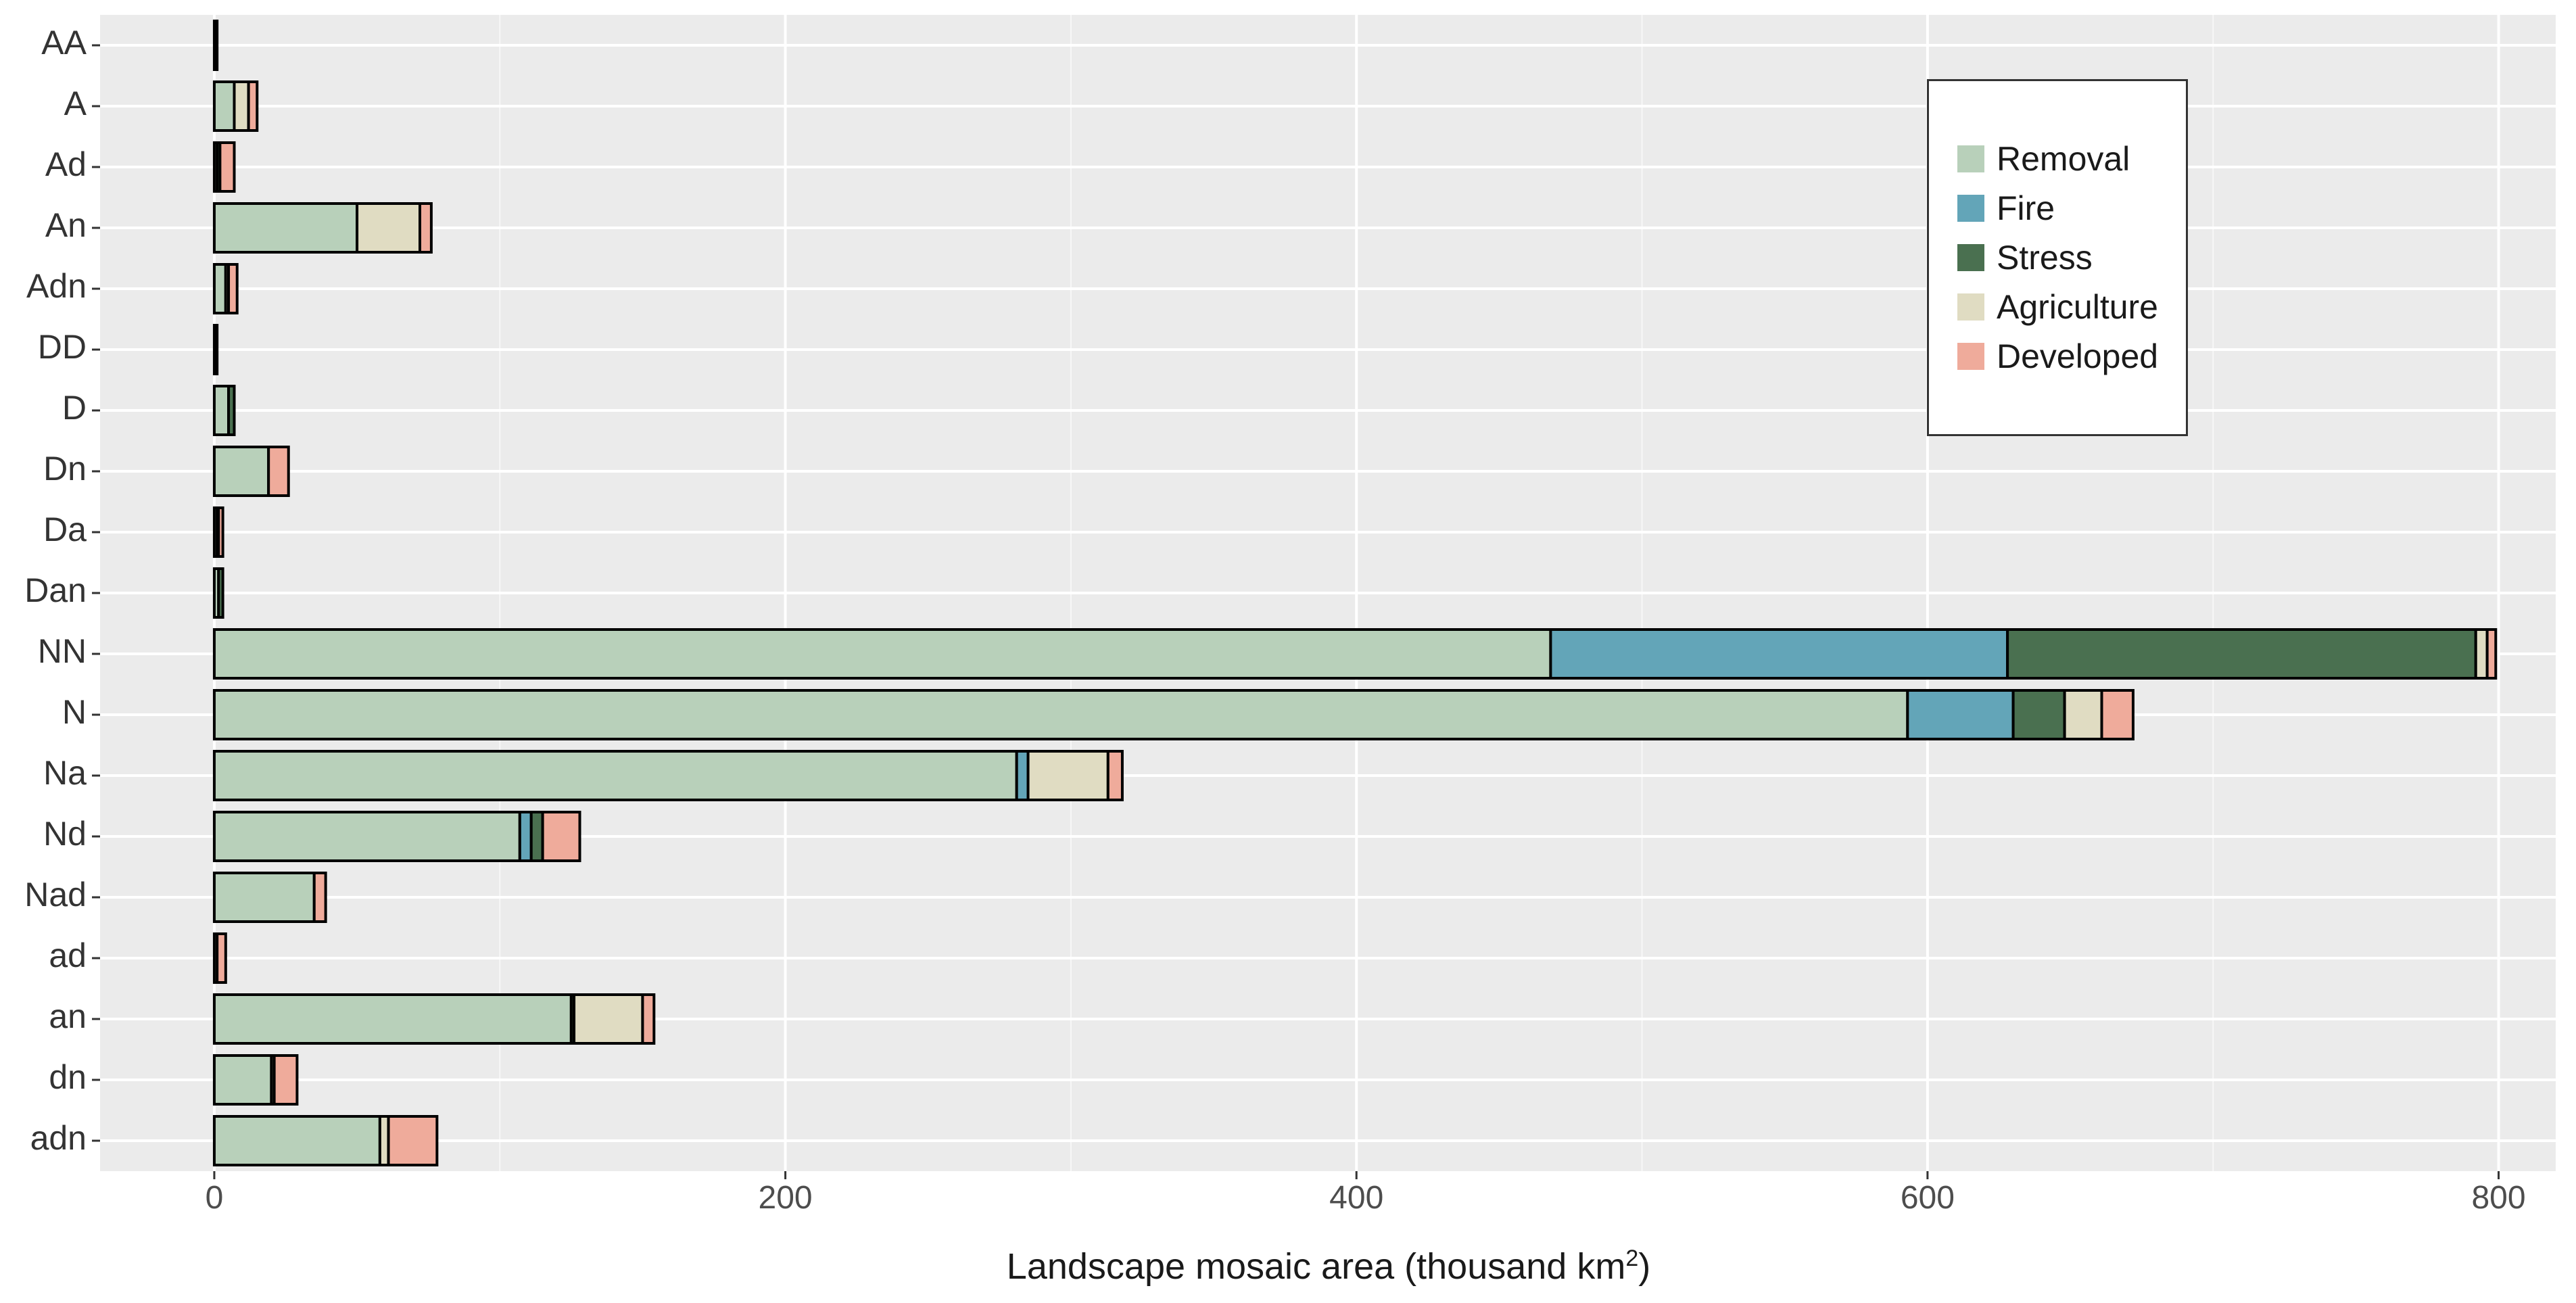 This screenshot has height=1303, width=2576. What do you see at coordinates (1022, 776) in the screenshot?
I see `bar-segment-fire-Na` at bounding box center [1022, 776].